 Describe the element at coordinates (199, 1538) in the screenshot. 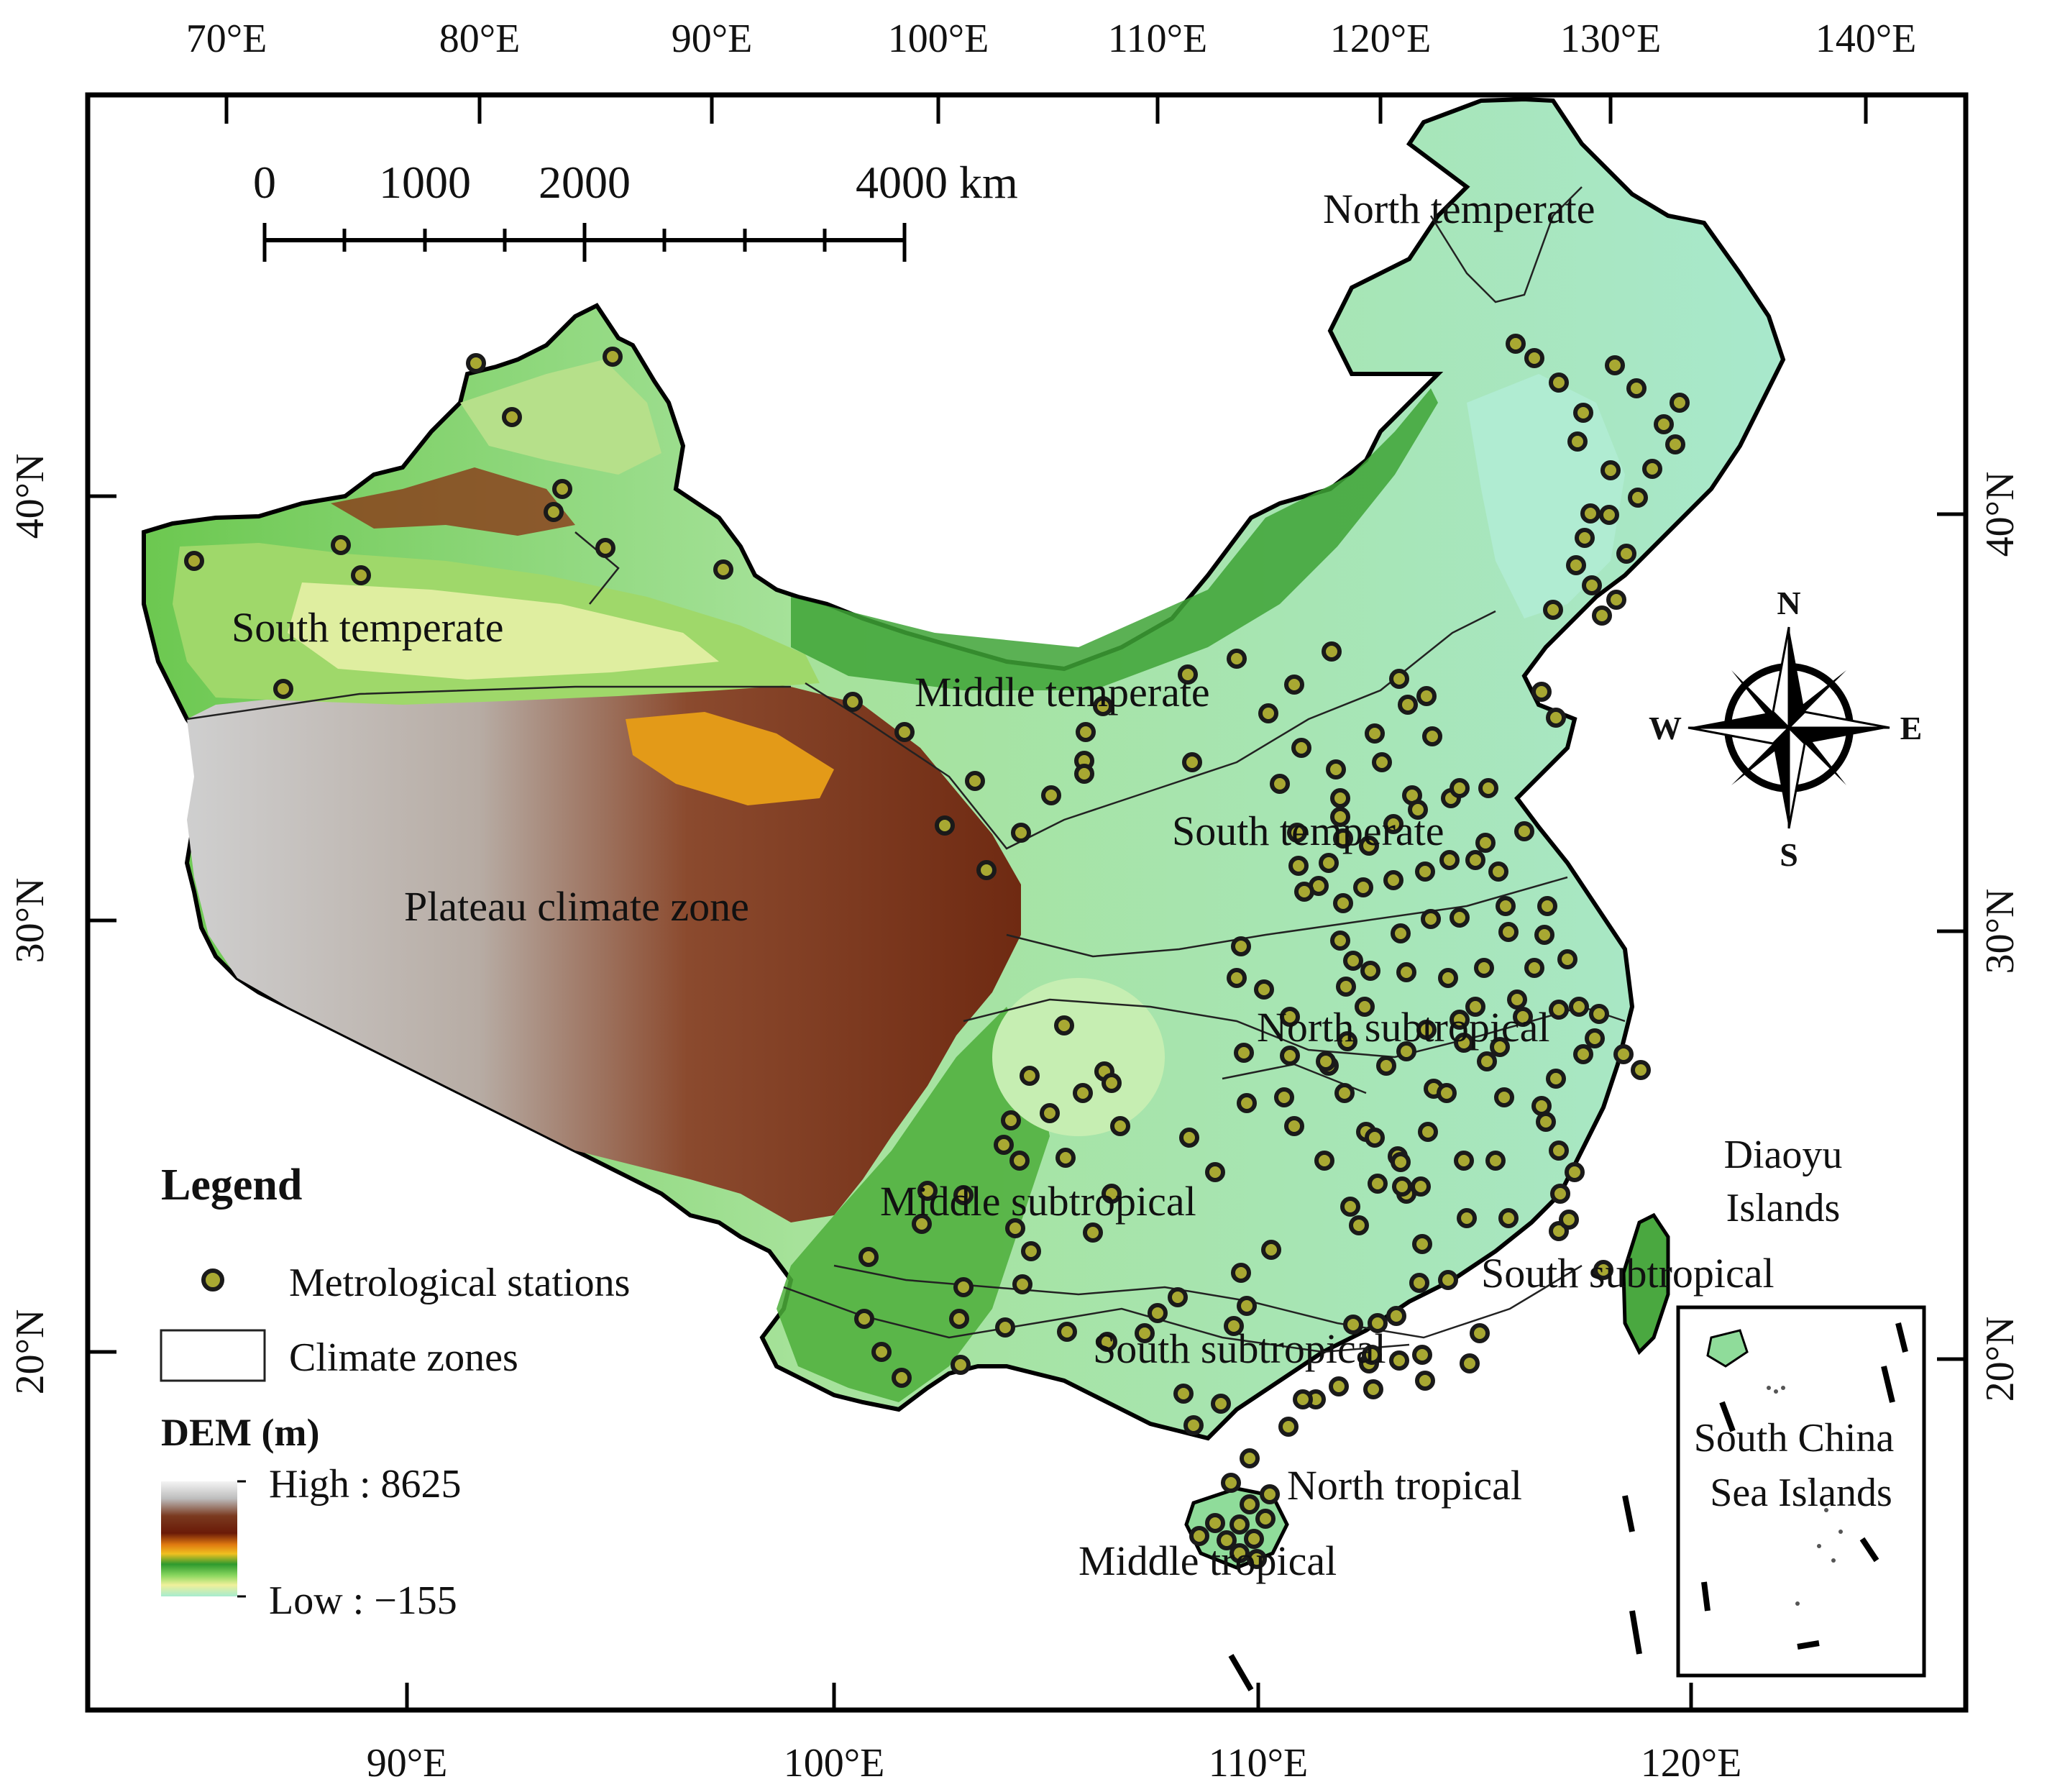

I see `legend-dem-ramp` at that location.